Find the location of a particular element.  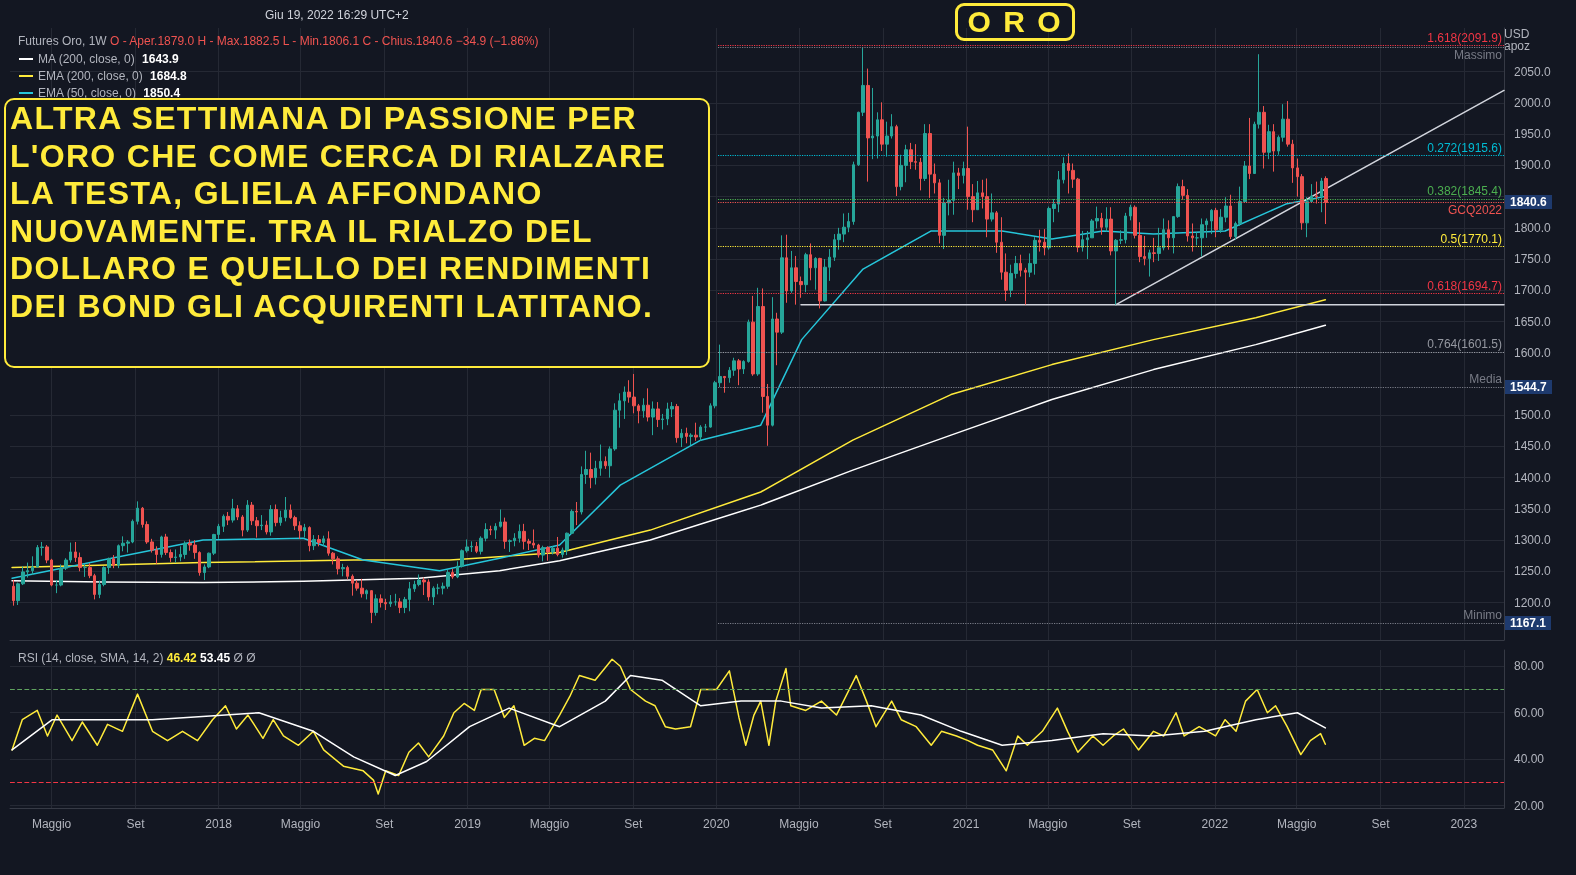

annotation: 1544.7 is located at coordinates (1528, 387).